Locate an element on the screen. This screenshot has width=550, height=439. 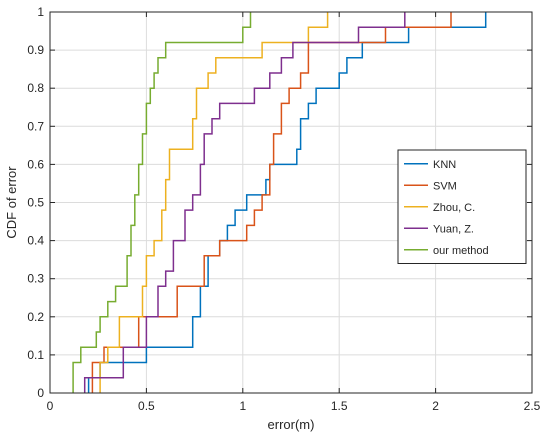
x-axis-label: error(m) is located at coordinates (291, 424).